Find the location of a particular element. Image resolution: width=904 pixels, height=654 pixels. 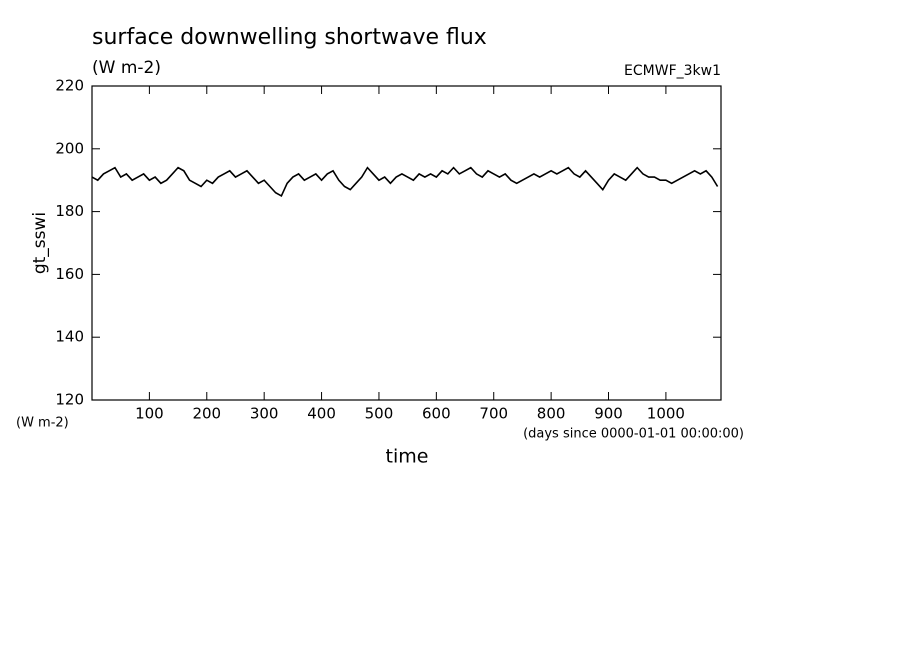

x-tick-label: 400 is located at coordinates (321, 414).